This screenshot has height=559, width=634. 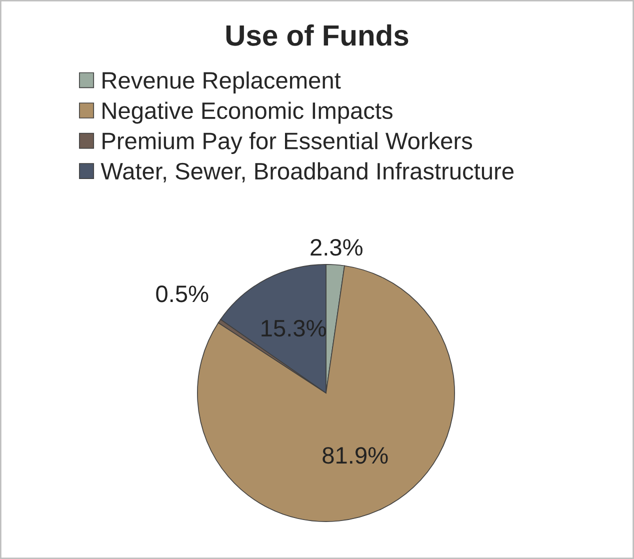 I want to click on data-label: 15.3%, so click(x=294, y=328).